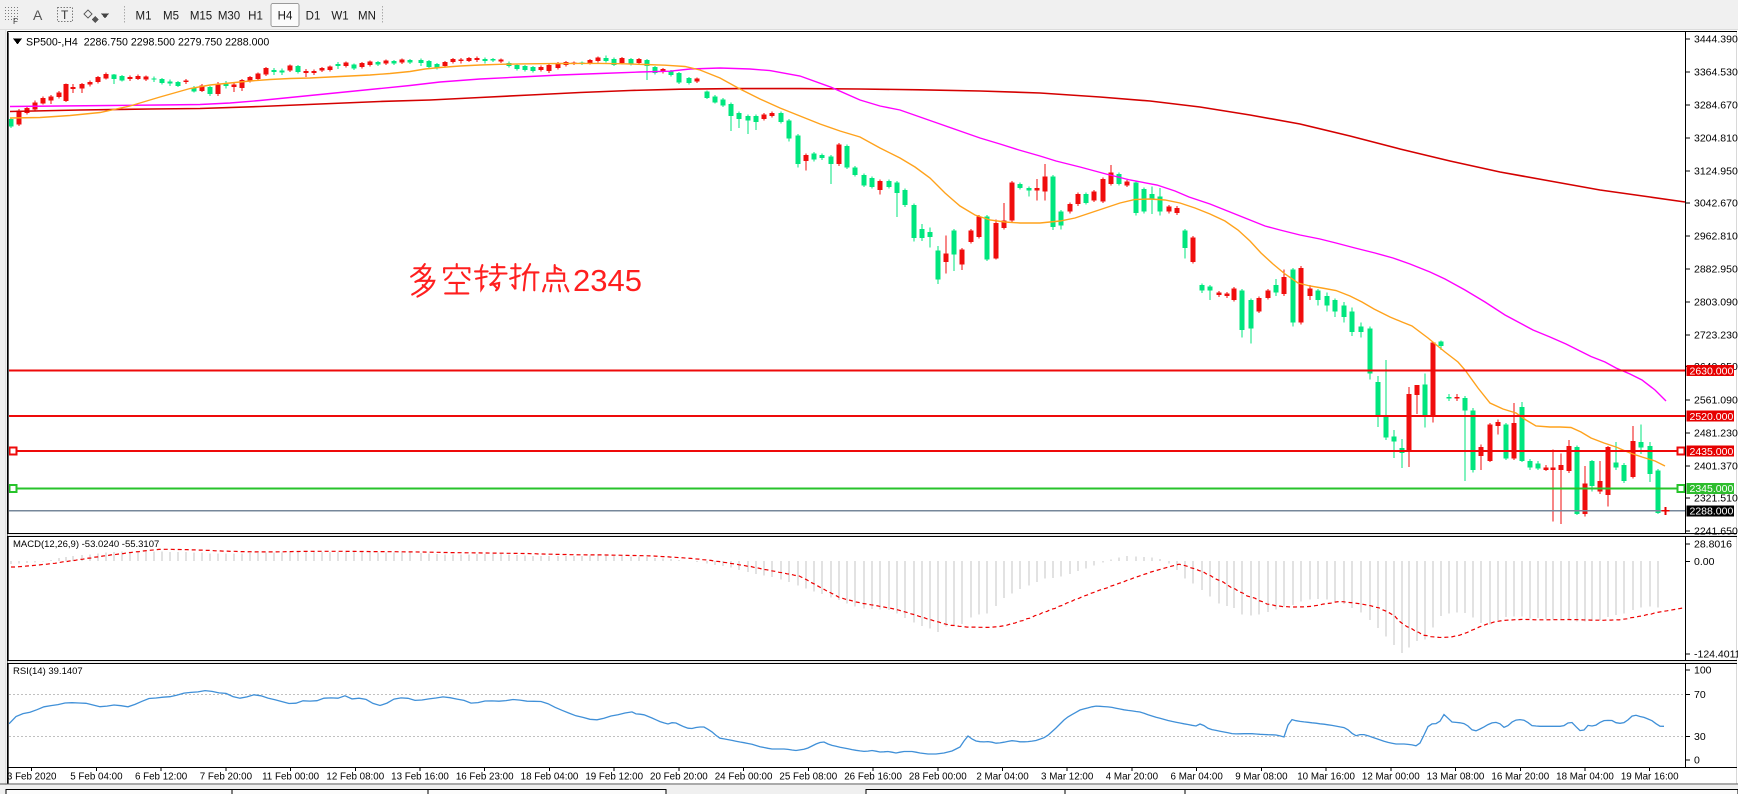 This screenshot has height=794, width=1738. I want to click on svg-text: 2803.090, so click(1716, 303).